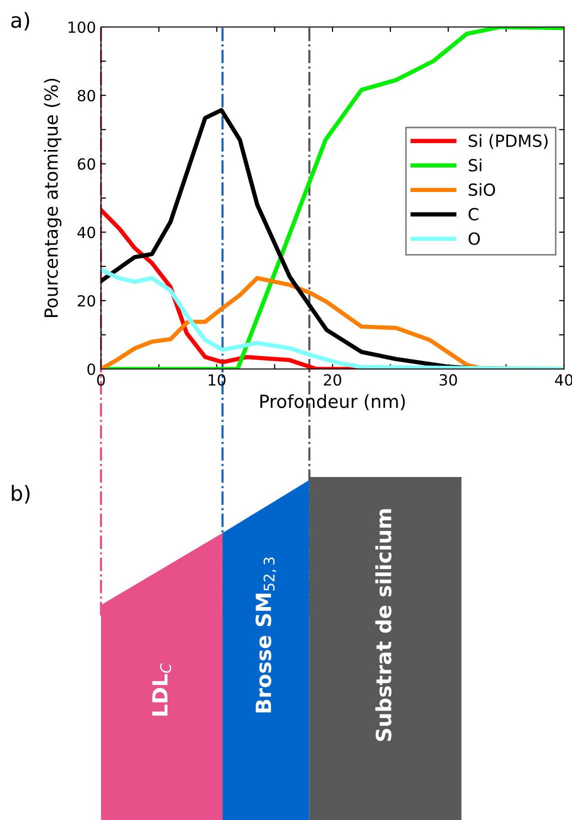 The image size is (572, 820). Describe the element at coordinates (87, 96) in the screenshot. I see `y-tick-label: 80` at that location.